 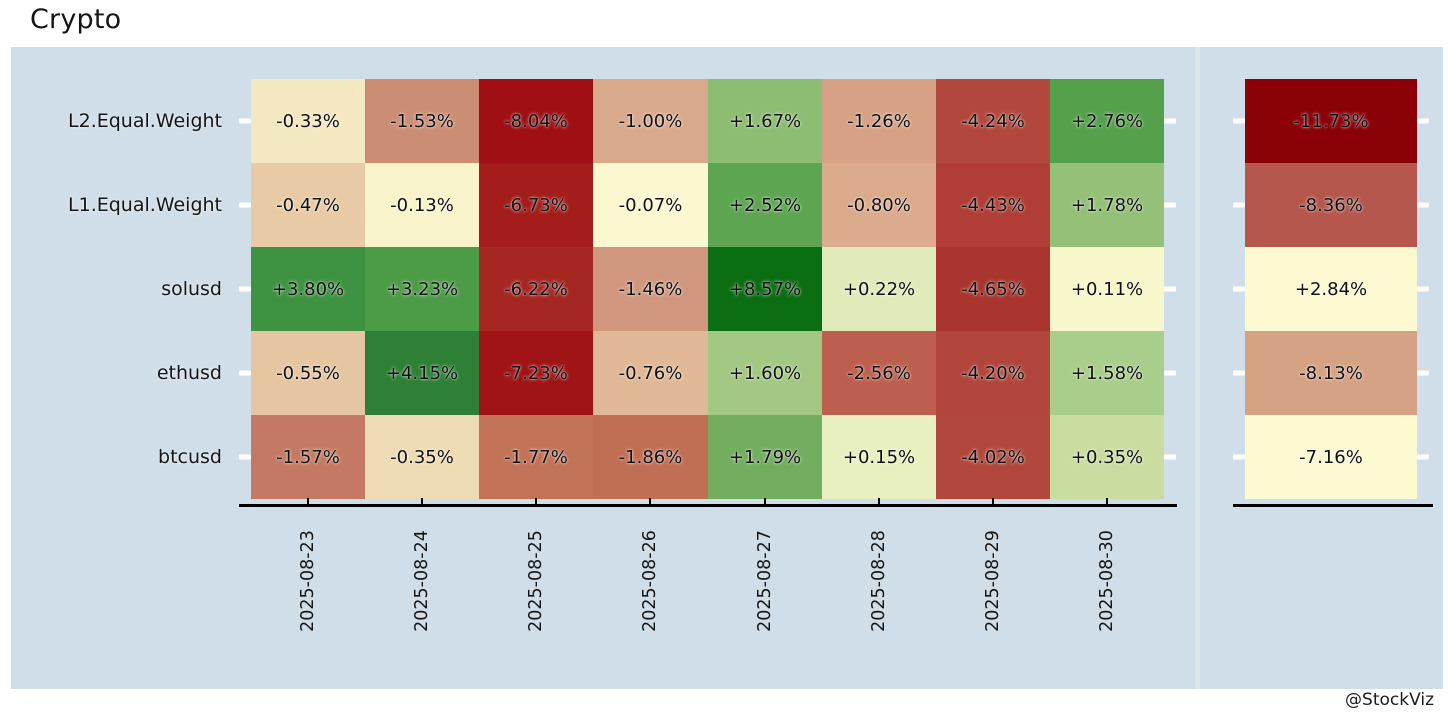 What do you see at coordinates (1107, 373) in the screenshot?
I see `heatmap-cell: +1.58%` at bounding box center [1107, 373].